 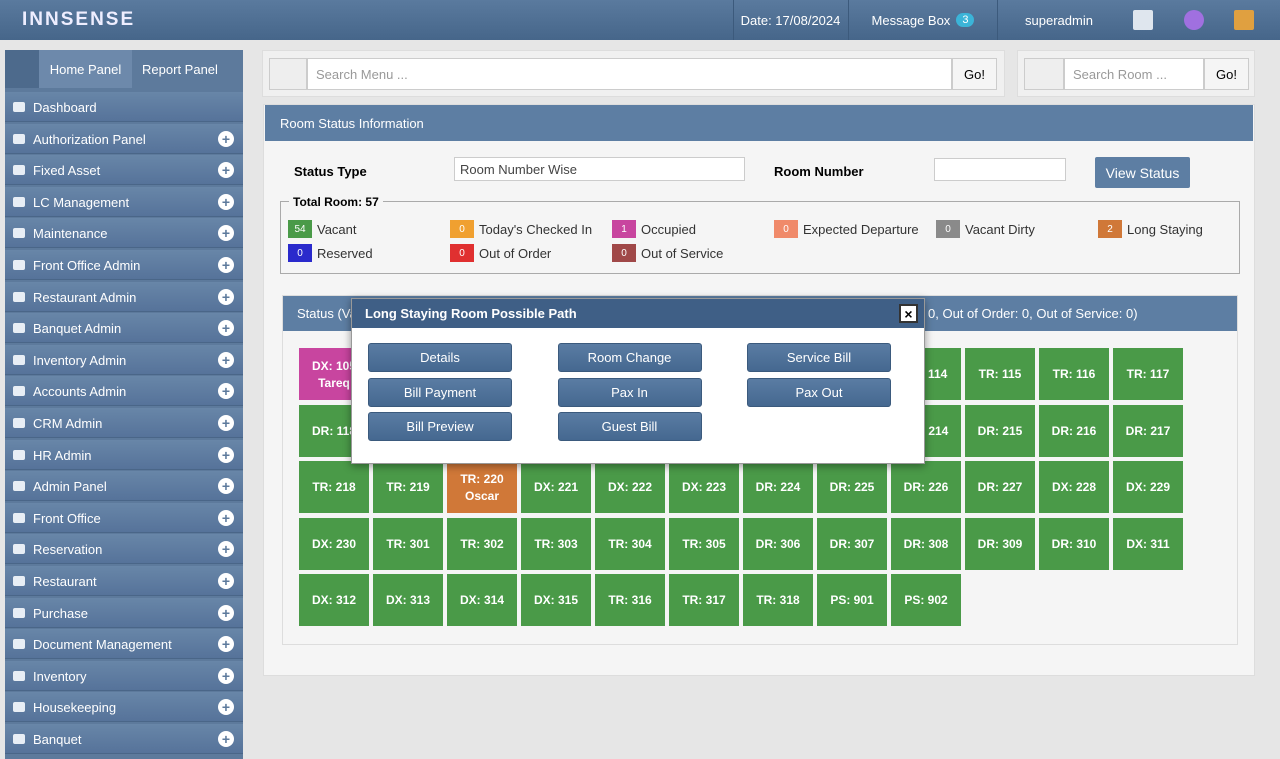 I want to click on tab: Report Panel, so click(x=180, y=69).